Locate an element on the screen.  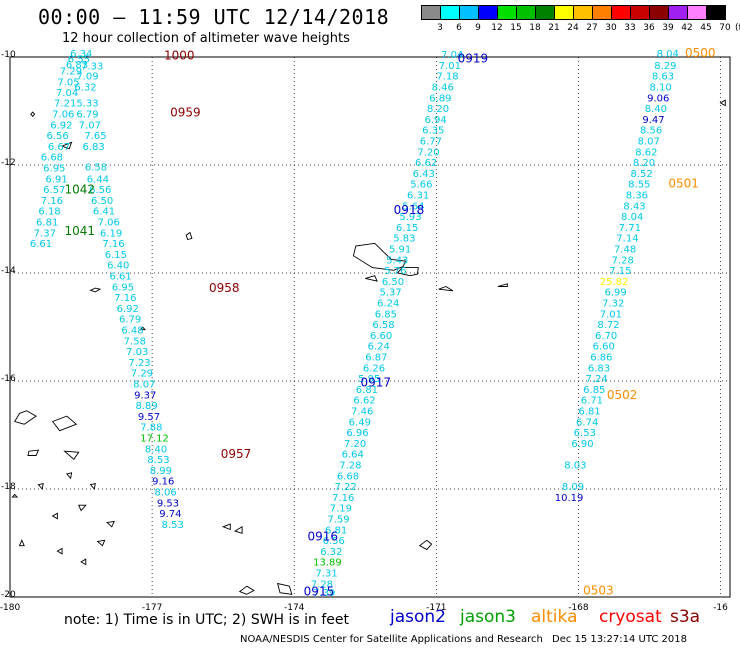
wave-height-value: 6.32 is located at coordinates (331, 552).